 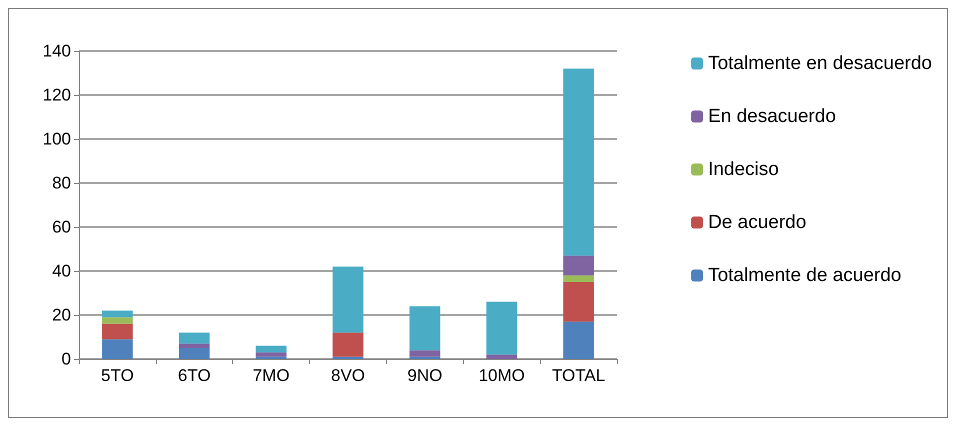 I want to click on x-tick-label: 9NO, so click(x=424, y=375).